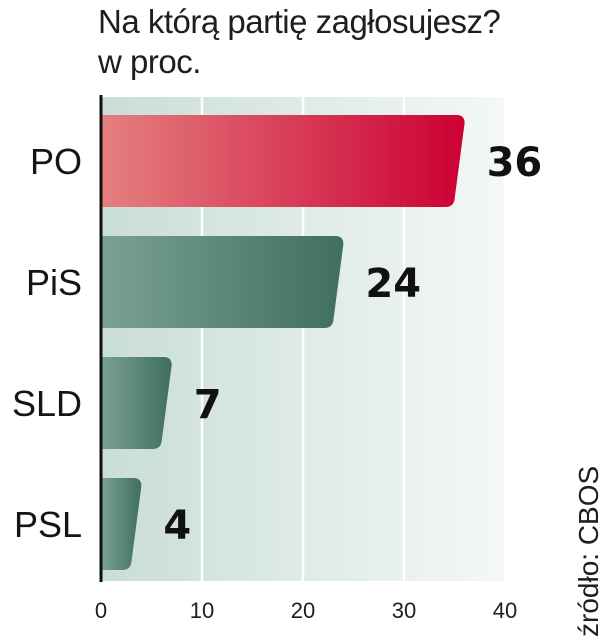 This screenshot has height=640, width=610. What do you see at coordinates (121, 524) in the screenshot?
I see `bar-psl` at bounding box center [121, 524].